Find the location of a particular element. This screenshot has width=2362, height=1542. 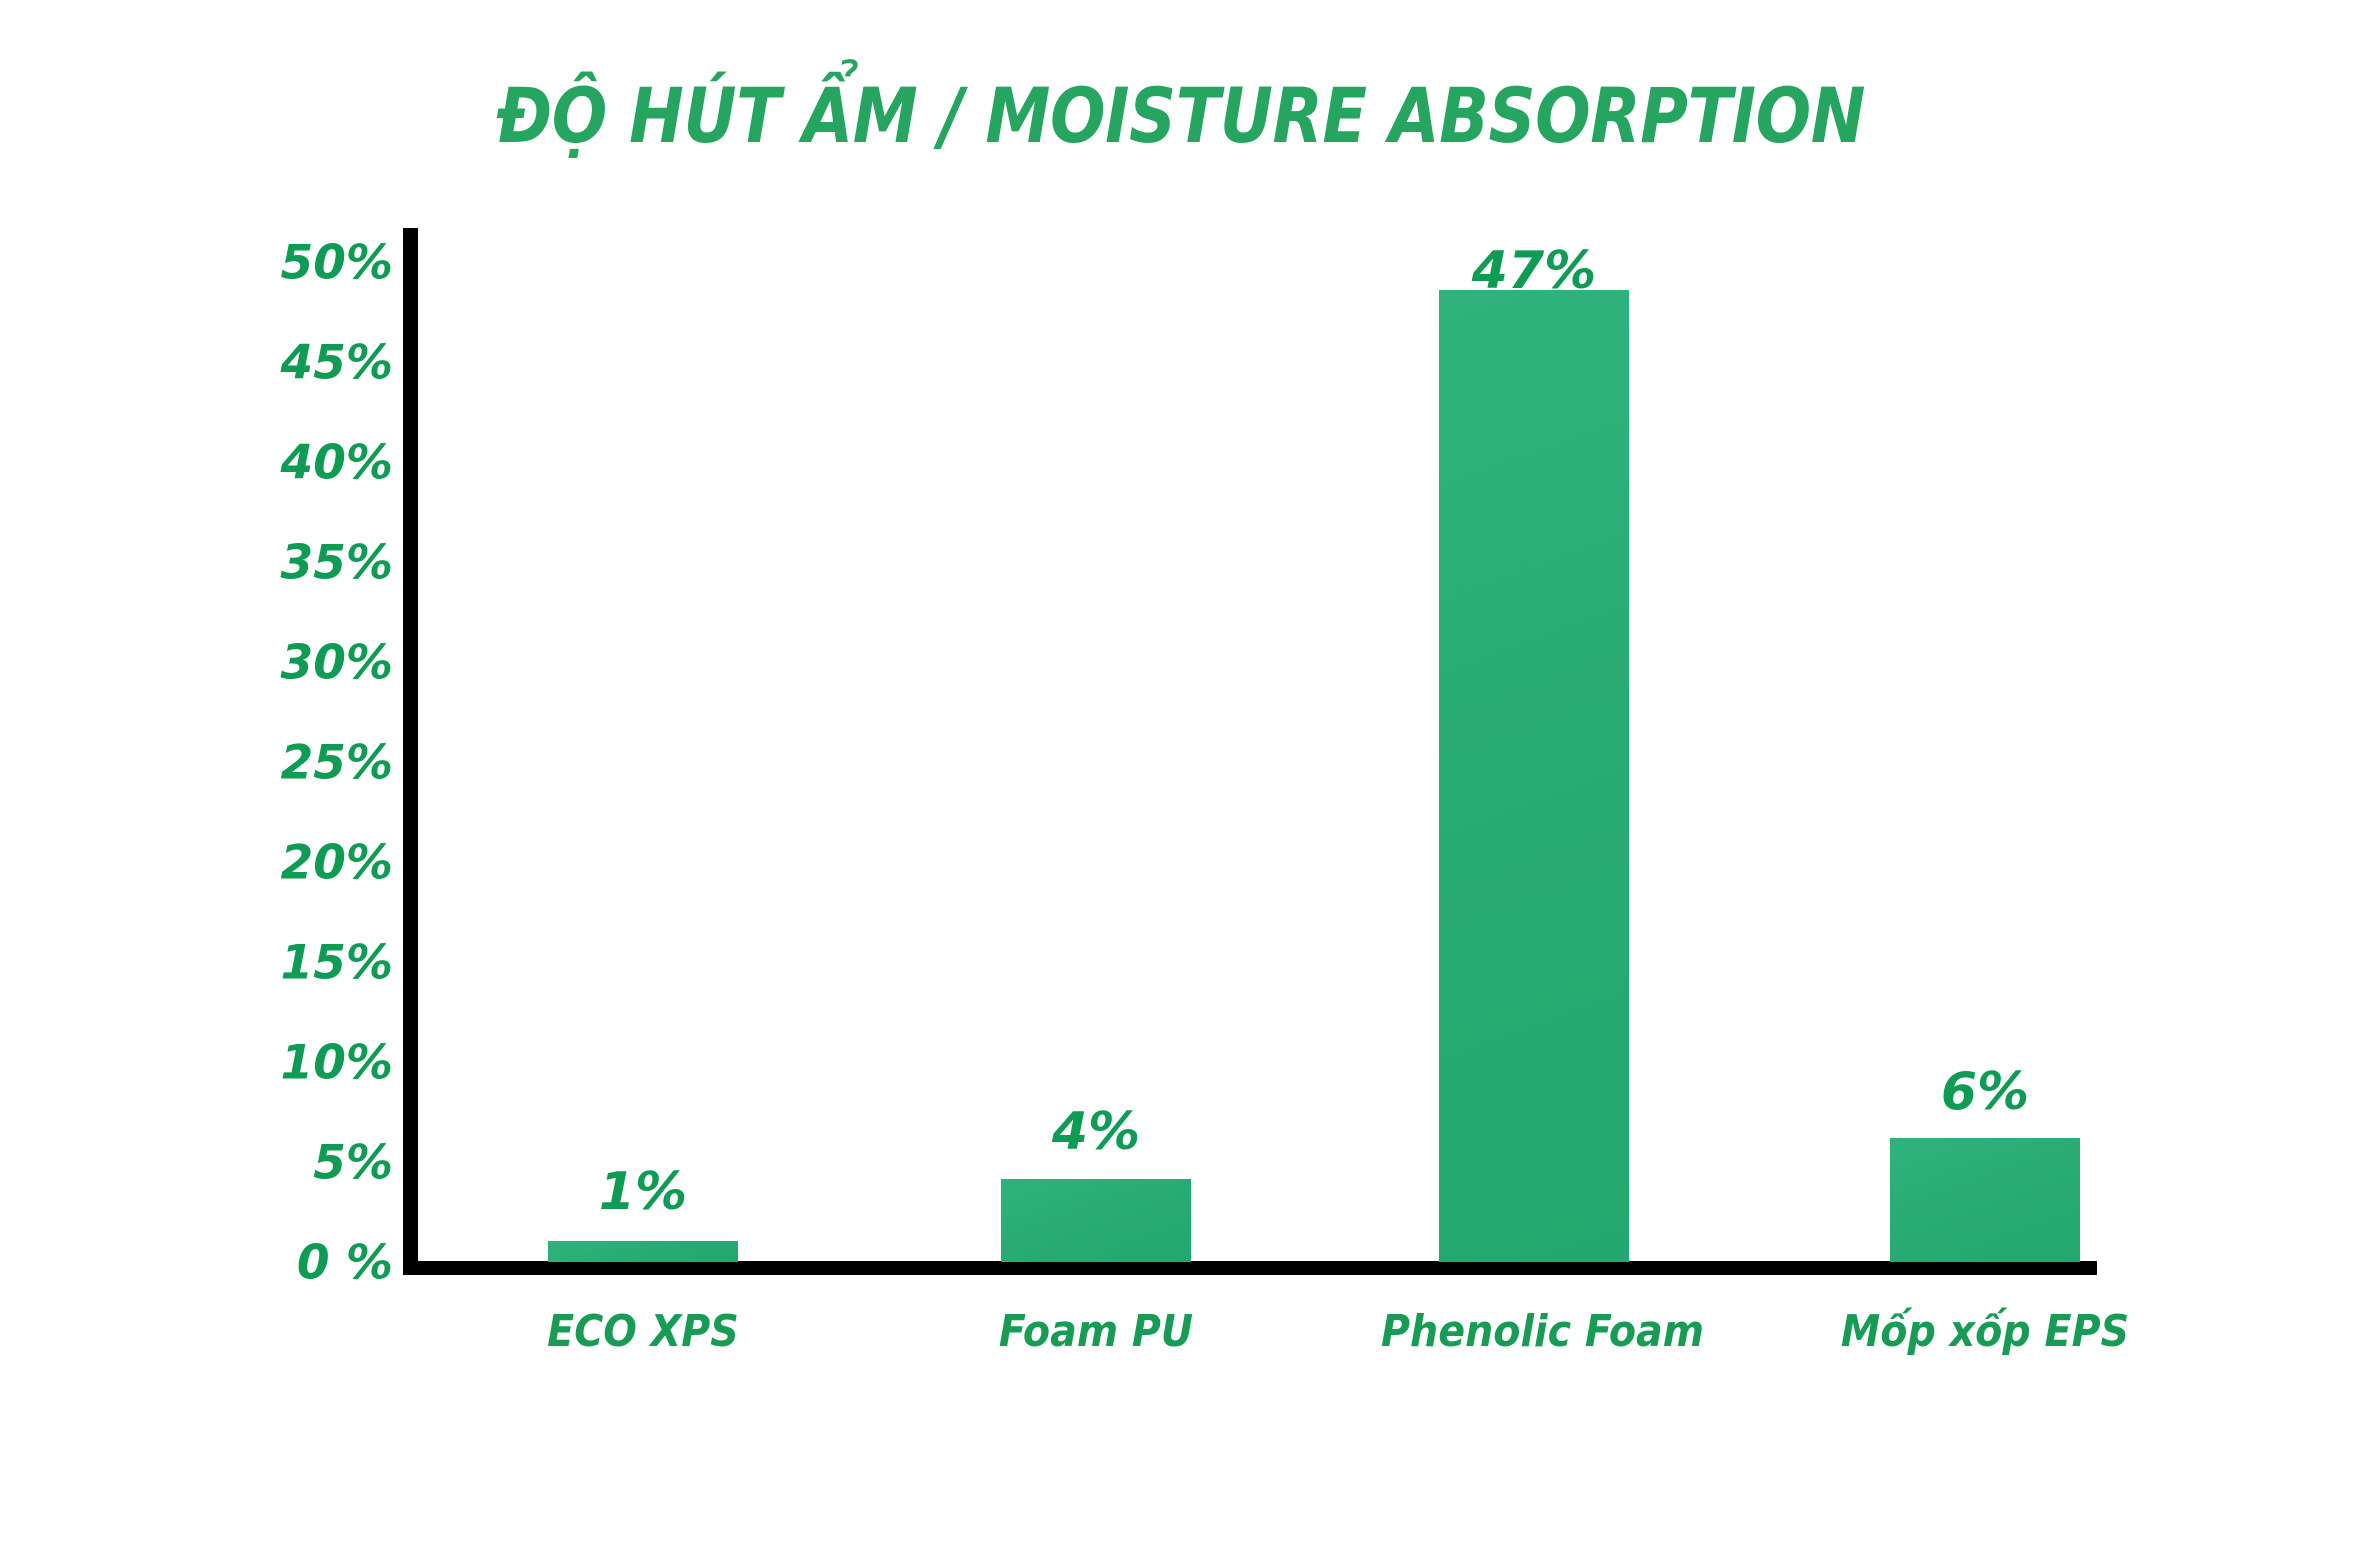

y-tick-label: 25% is located at coordinates (337, 763).